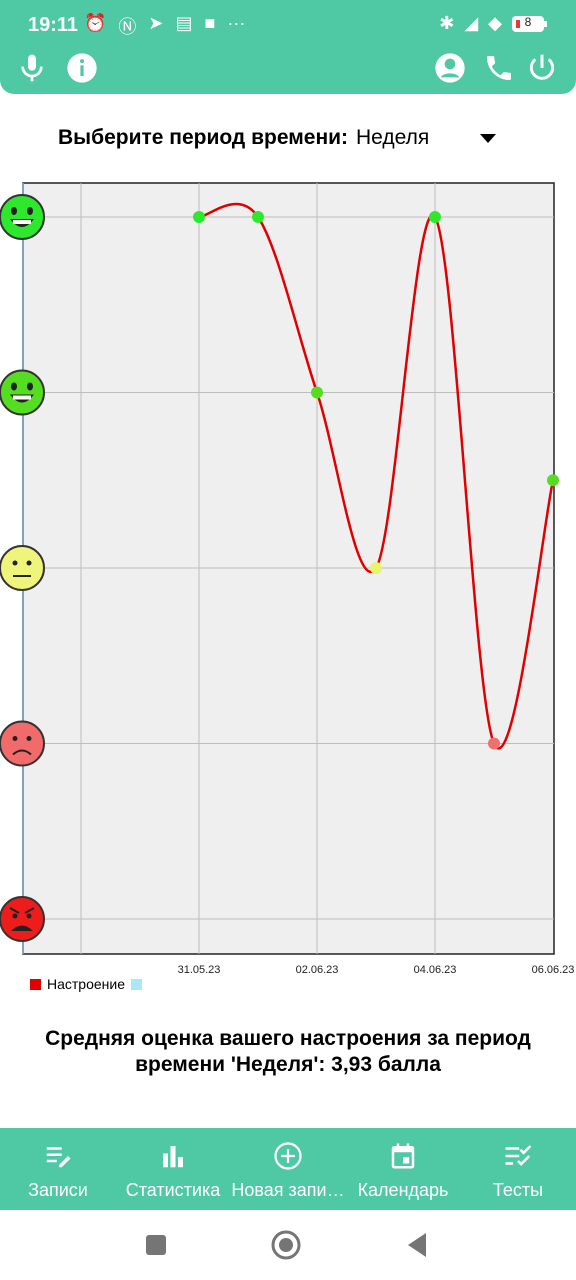 The image size is (576, 1280). I want to click on checklist-icon, so click(518, 1156).